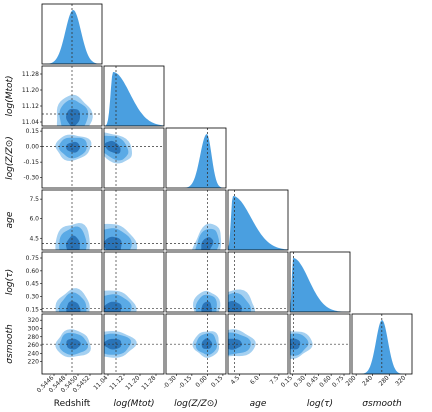 The height and width of the screenshot is (412, 432). I want to click on panel-logtau-vs-redshift, so click(72, 282).